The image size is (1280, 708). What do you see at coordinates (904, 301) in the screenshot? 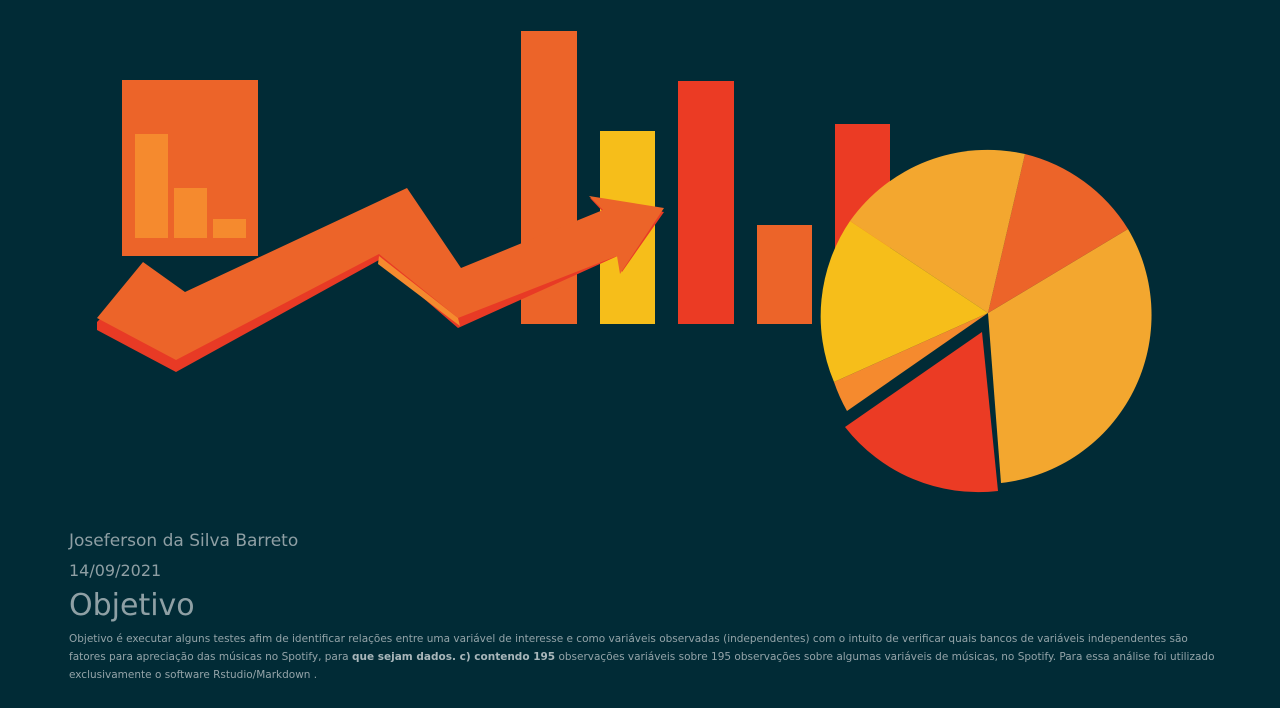
I see `pie-slice-yellow` at bounding box center [904, 301].